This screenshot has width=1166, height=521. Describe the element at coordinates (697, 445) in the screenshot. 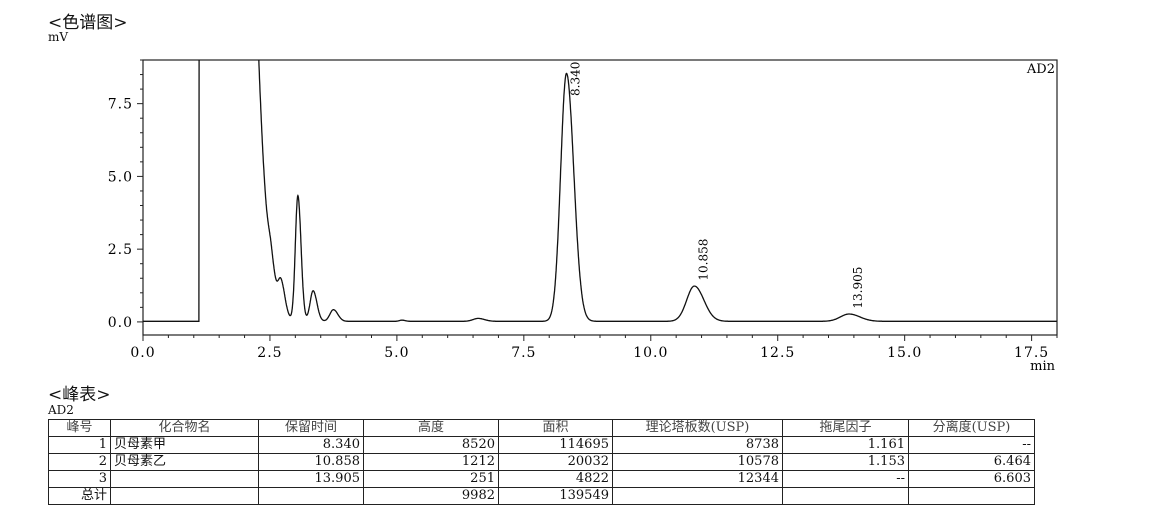

I see `table-cell: 8738` at that location.